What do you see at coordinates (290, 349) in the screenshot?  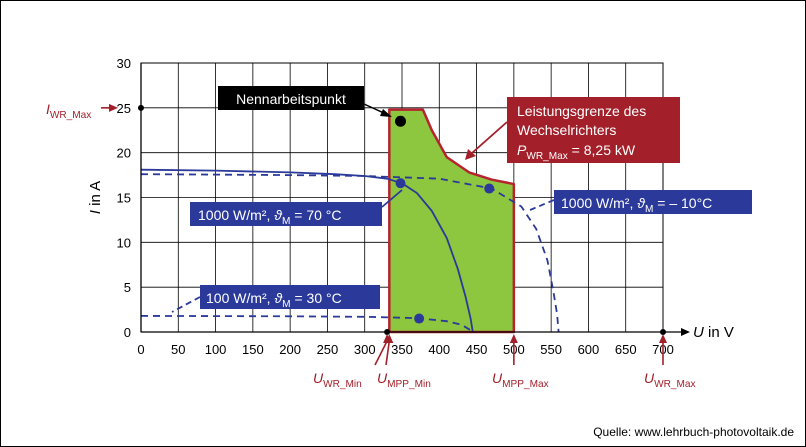 I see `x-tick-label: 200` at bounding box center [290, 349].